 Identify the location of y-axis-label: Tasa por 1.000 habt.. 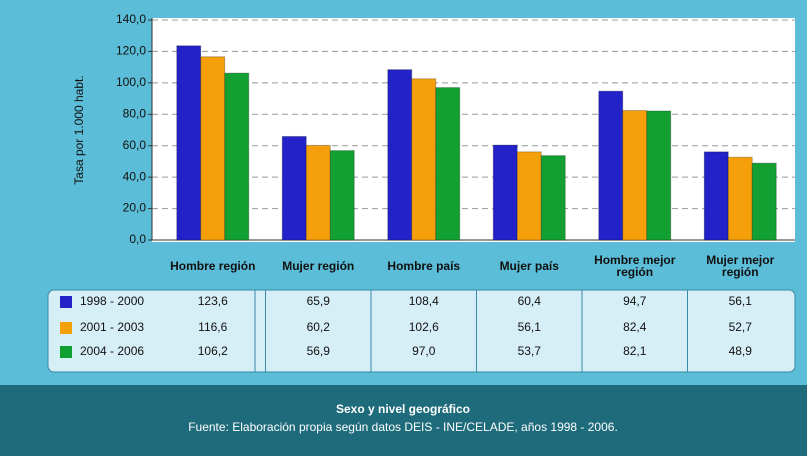
(79, 129).